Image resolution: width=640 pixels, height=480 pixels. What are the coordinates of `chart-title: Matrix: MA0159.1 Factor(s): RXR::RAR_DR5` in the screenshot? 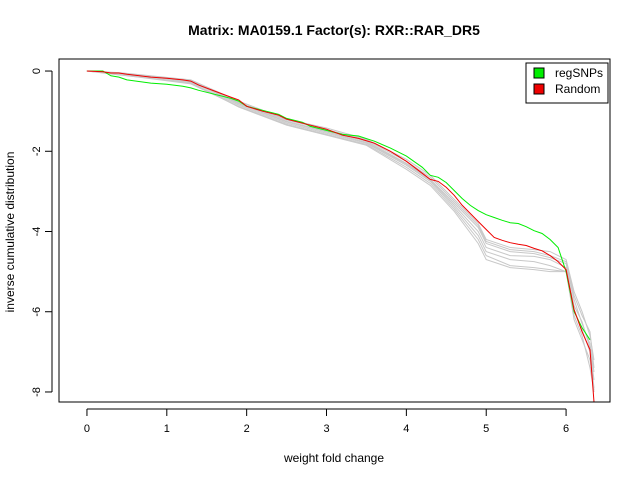 It's located at (334, 30).